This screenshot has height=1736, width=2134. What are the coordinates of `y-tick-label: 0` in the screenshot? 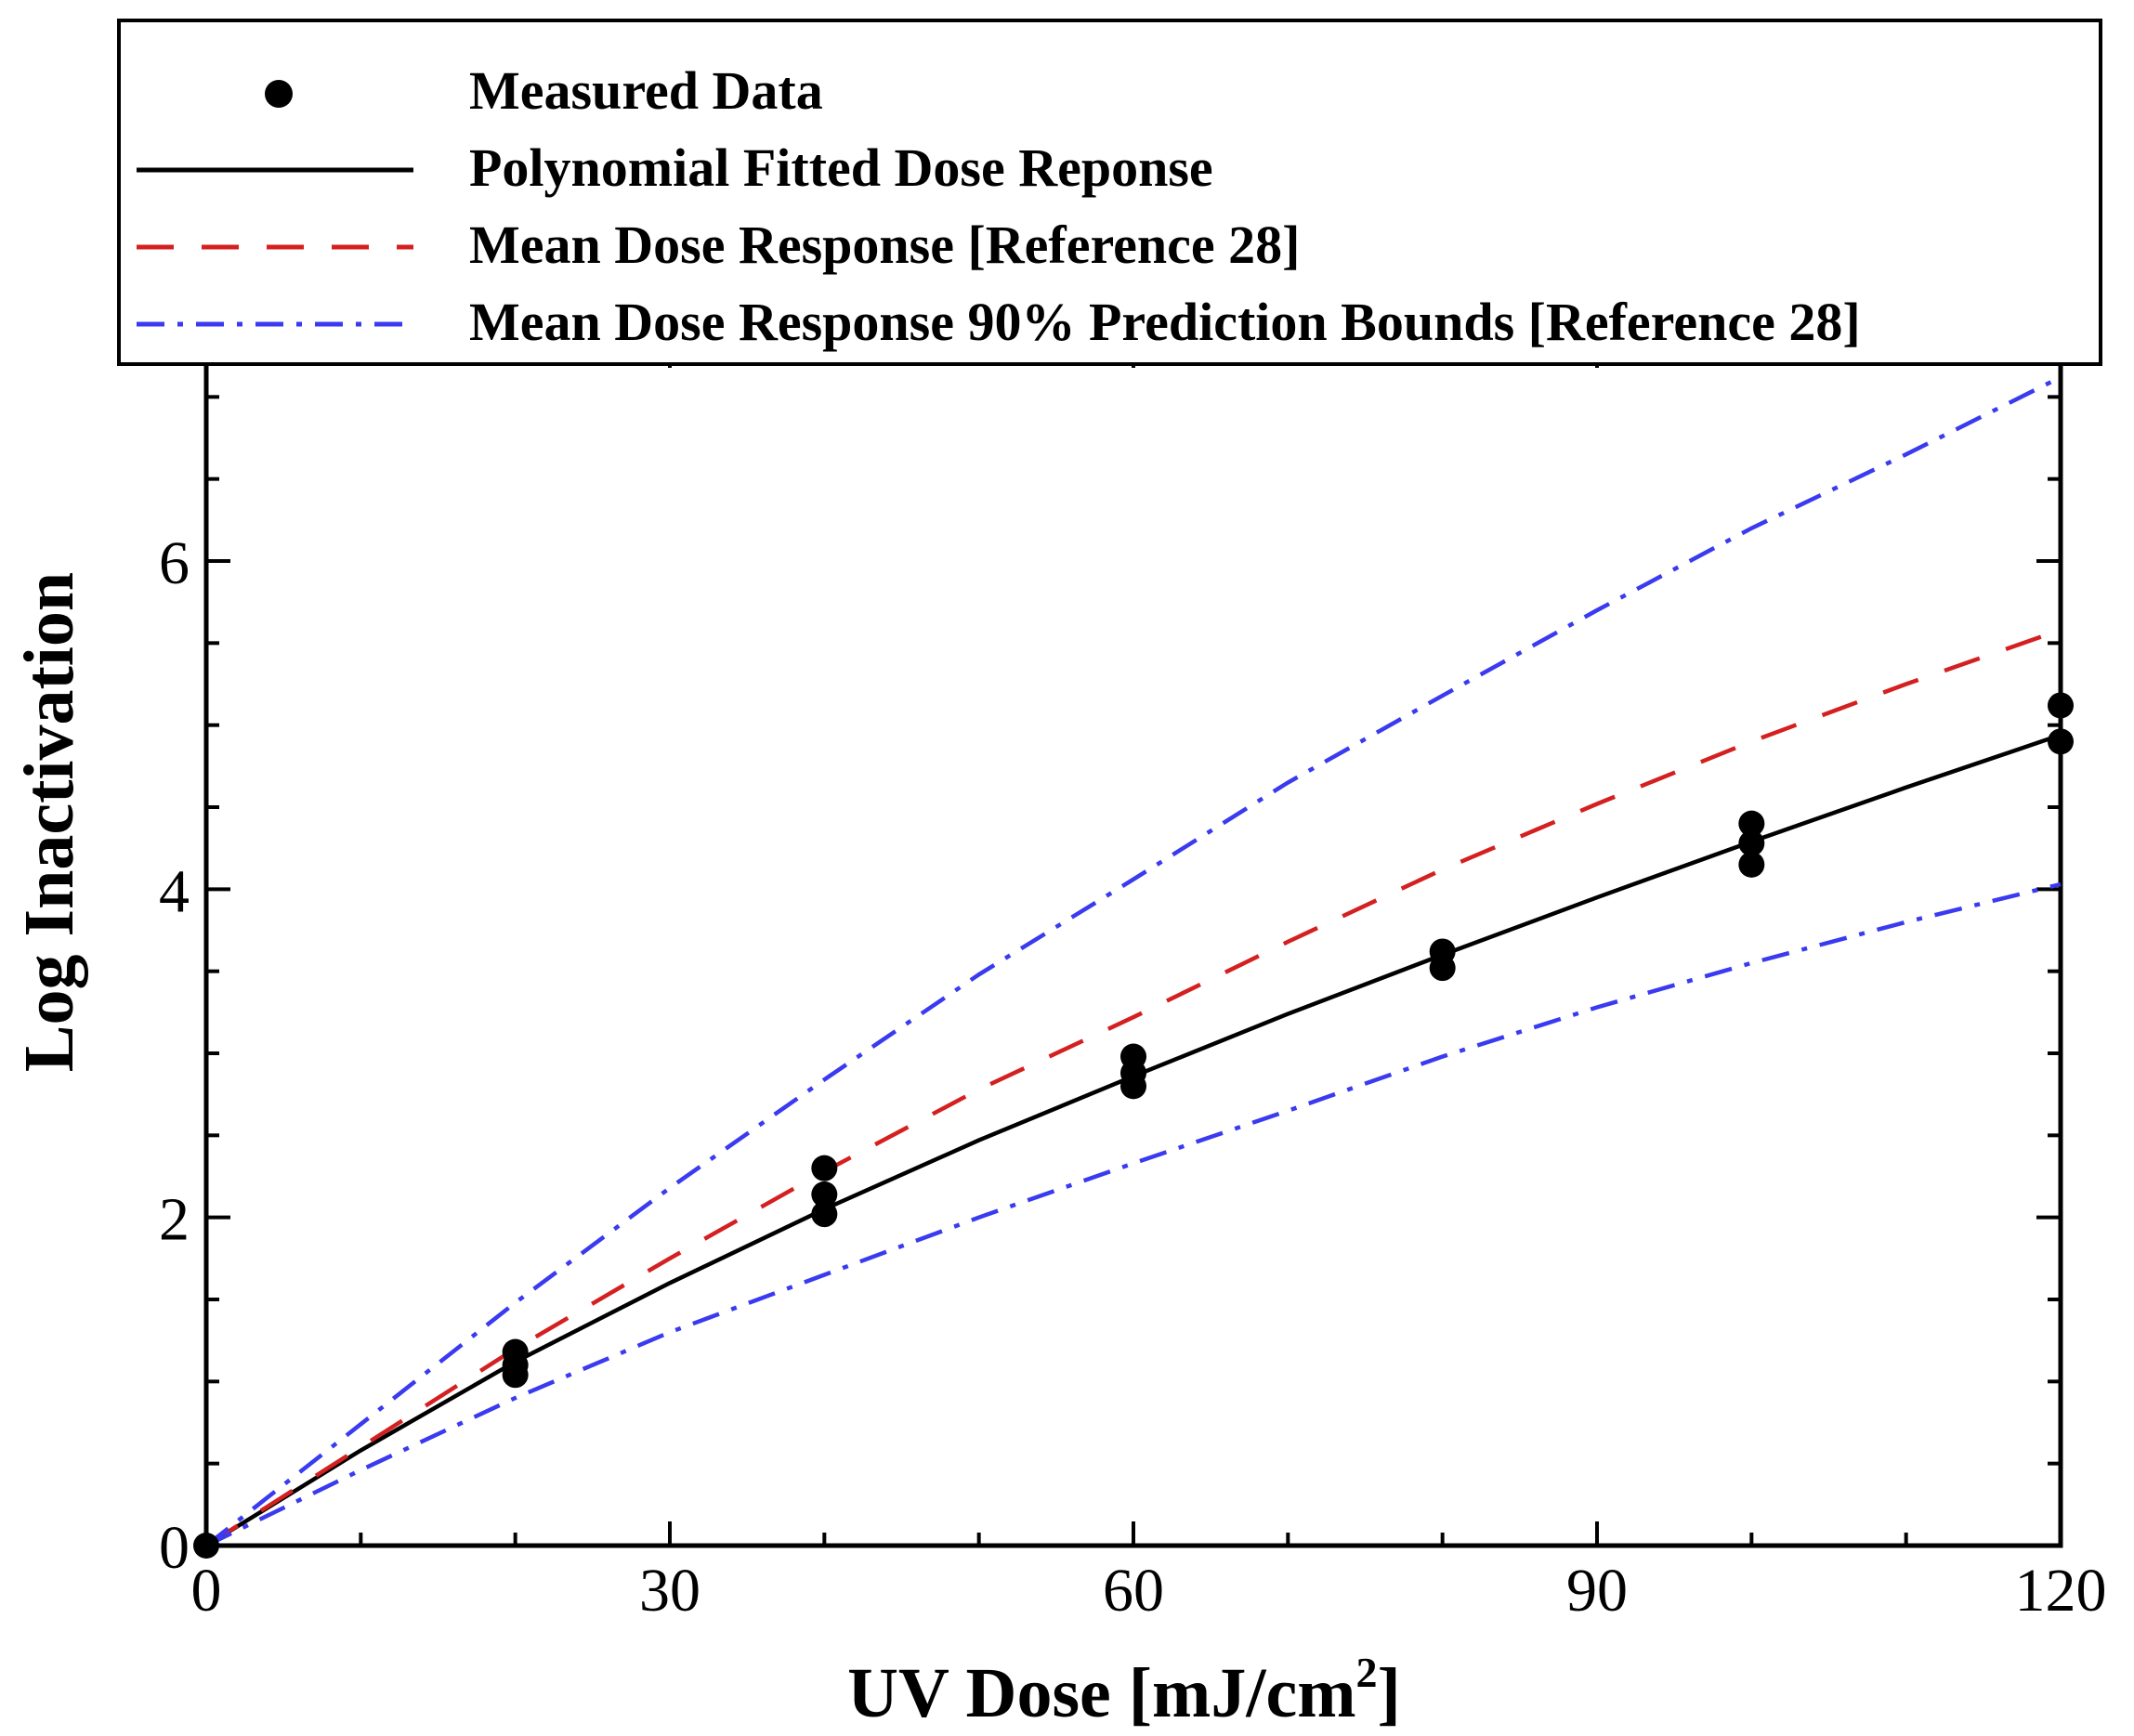 It's located at (174, 1548).